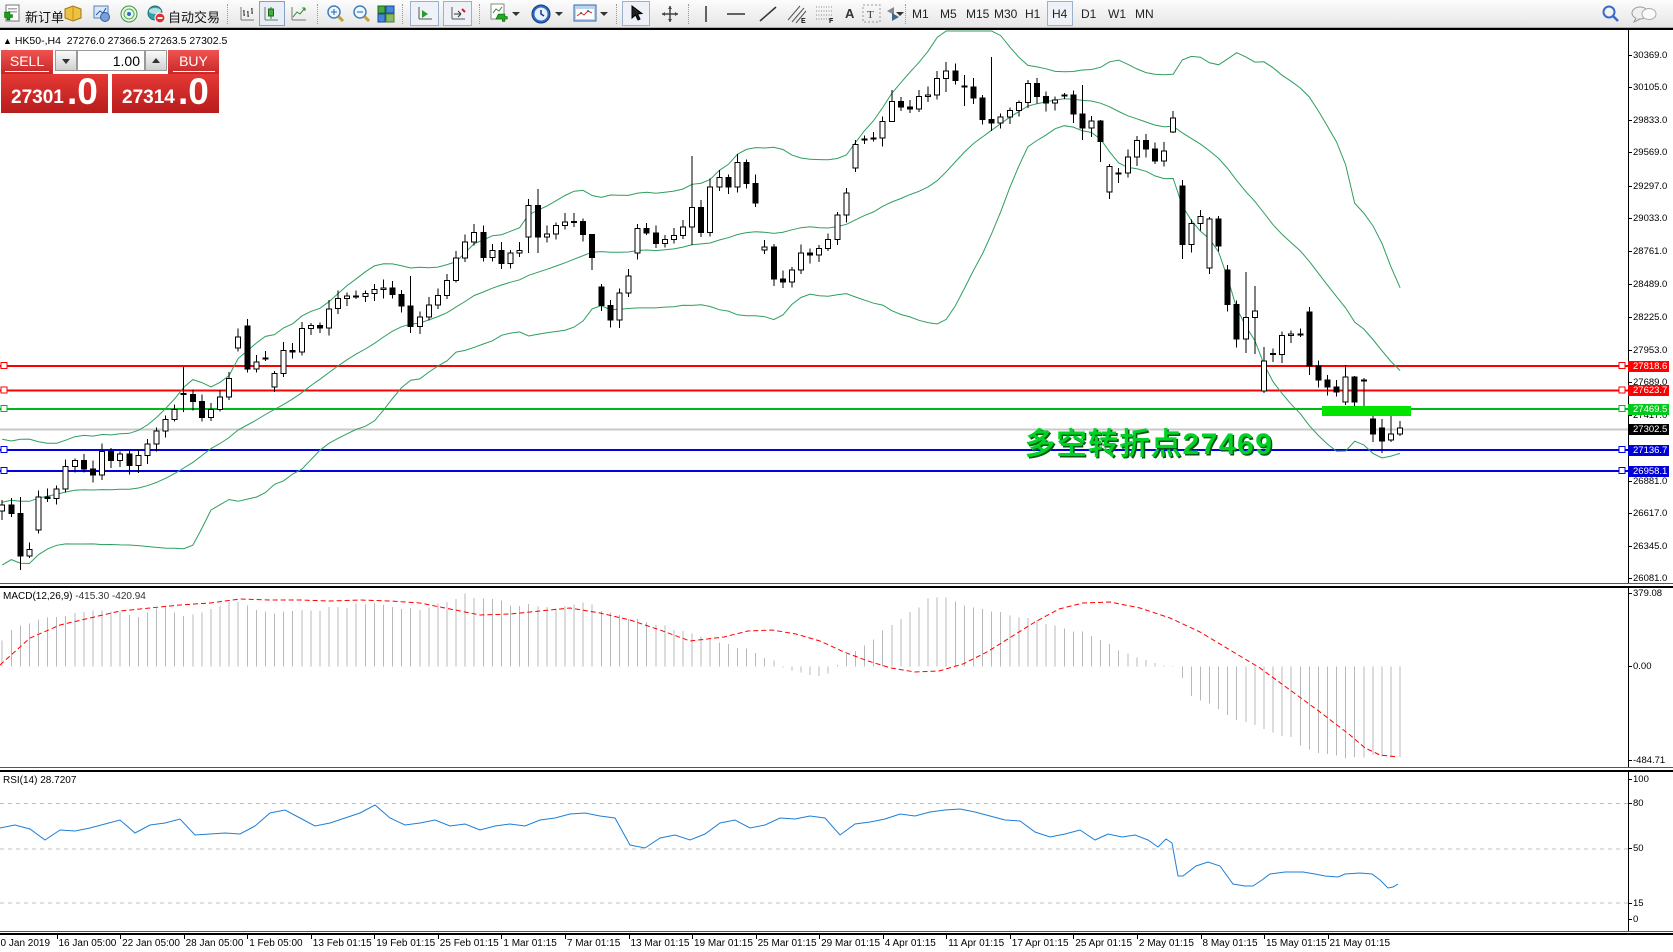 This screenshot has height=952, width=1673. I want to click on svg-text: F, so click(831, 21).